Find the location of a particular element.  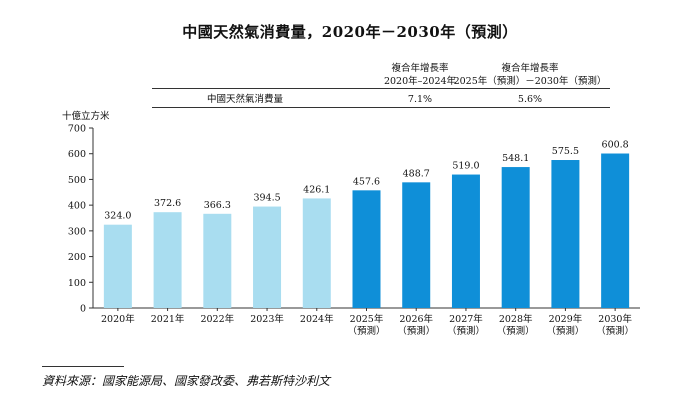

x-tick-label: 2026年 is located at coordinates (416, 319).